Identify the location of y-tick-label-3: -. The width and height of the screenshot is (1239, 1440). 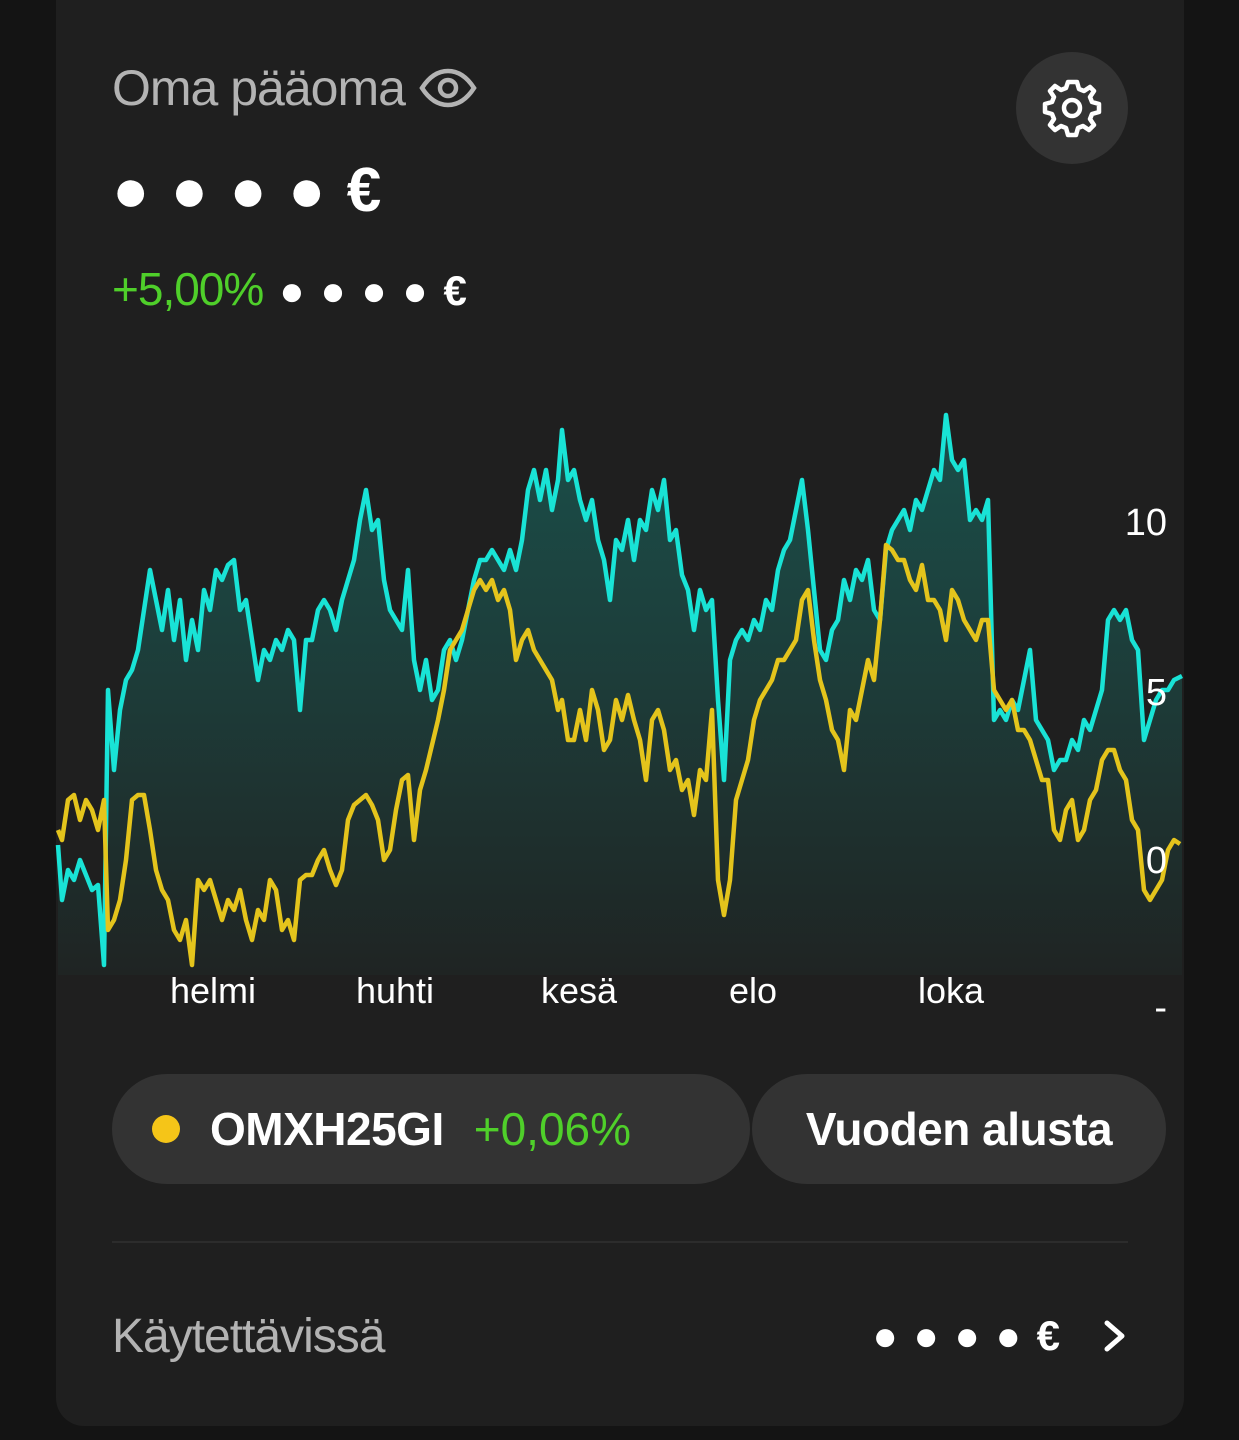
(1160, 1008).